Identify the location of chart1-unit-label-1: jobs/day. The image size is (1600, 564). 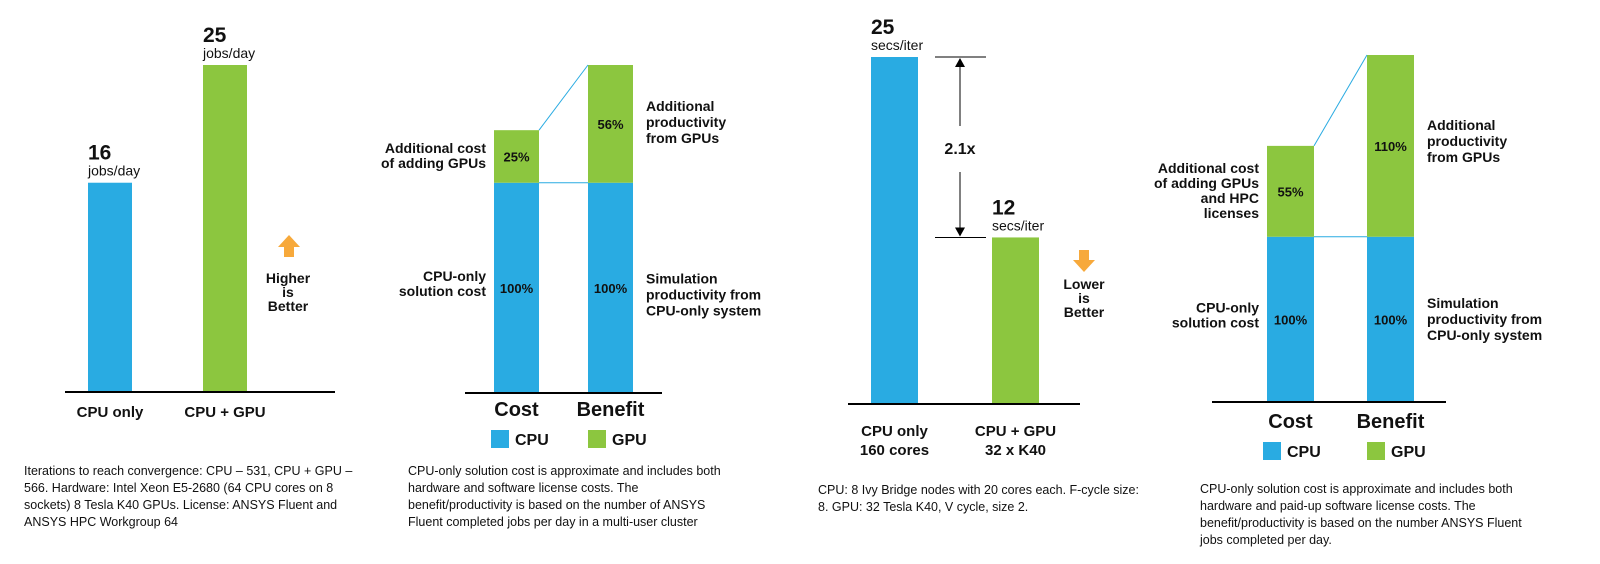
(228, 53).